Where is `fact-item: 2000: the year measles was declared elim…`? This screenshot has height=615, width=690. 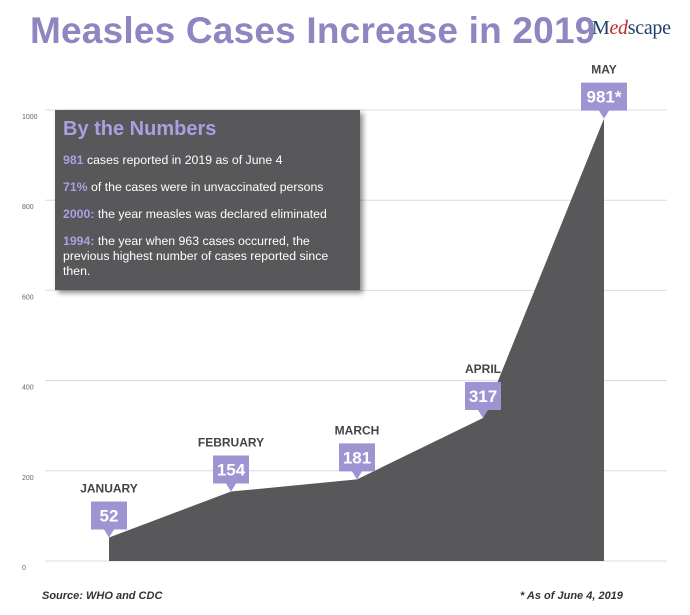
fact-item: 2000: the year measles was declared elim… is located at coordinates (207, 214).